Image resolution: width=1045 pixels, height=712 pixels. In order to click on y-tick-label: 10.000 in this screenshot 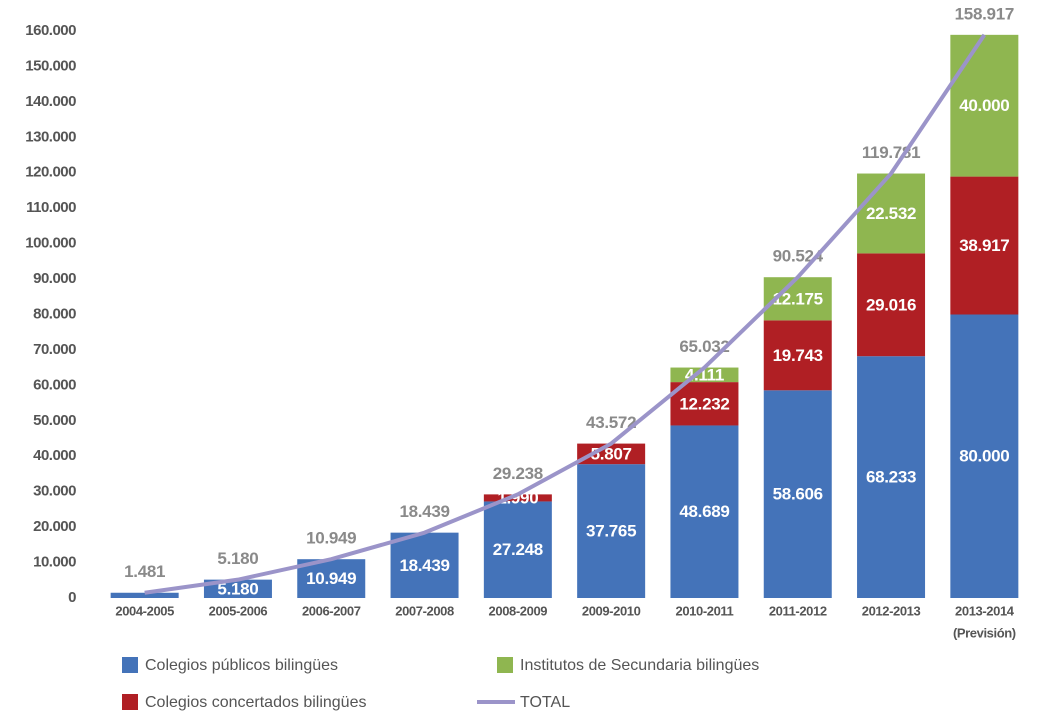, I will do `click(54, 562)`.